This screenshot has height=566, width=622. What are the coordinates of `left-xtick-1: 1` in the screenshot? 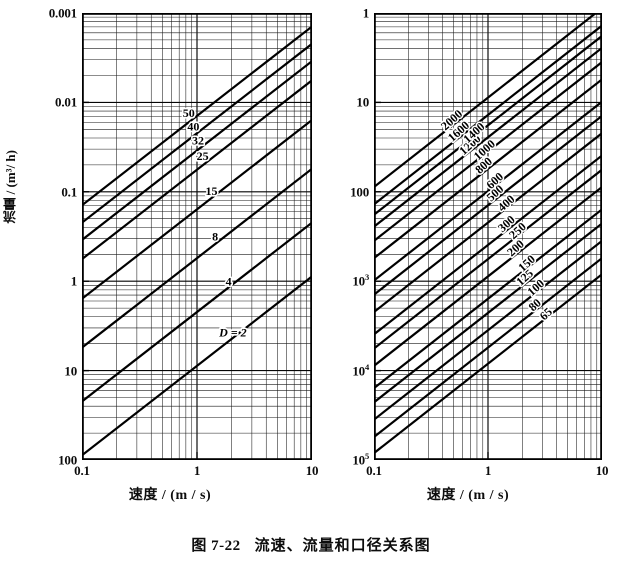 It's located at (197, 470).